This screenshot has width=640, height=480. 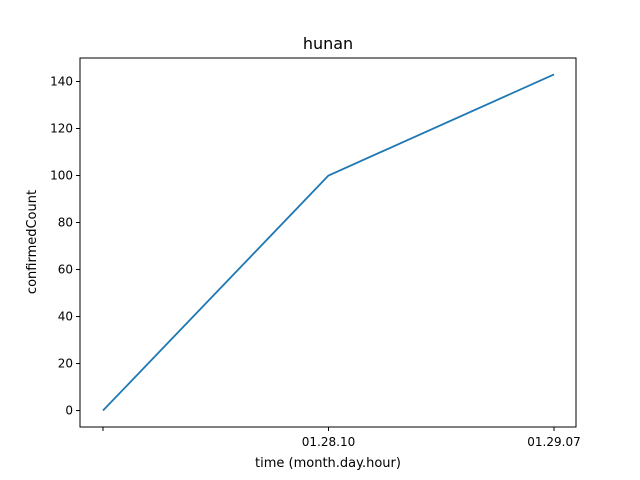 I want to click on x-tick-label: 01.28.10, so click(x=328, y=442).